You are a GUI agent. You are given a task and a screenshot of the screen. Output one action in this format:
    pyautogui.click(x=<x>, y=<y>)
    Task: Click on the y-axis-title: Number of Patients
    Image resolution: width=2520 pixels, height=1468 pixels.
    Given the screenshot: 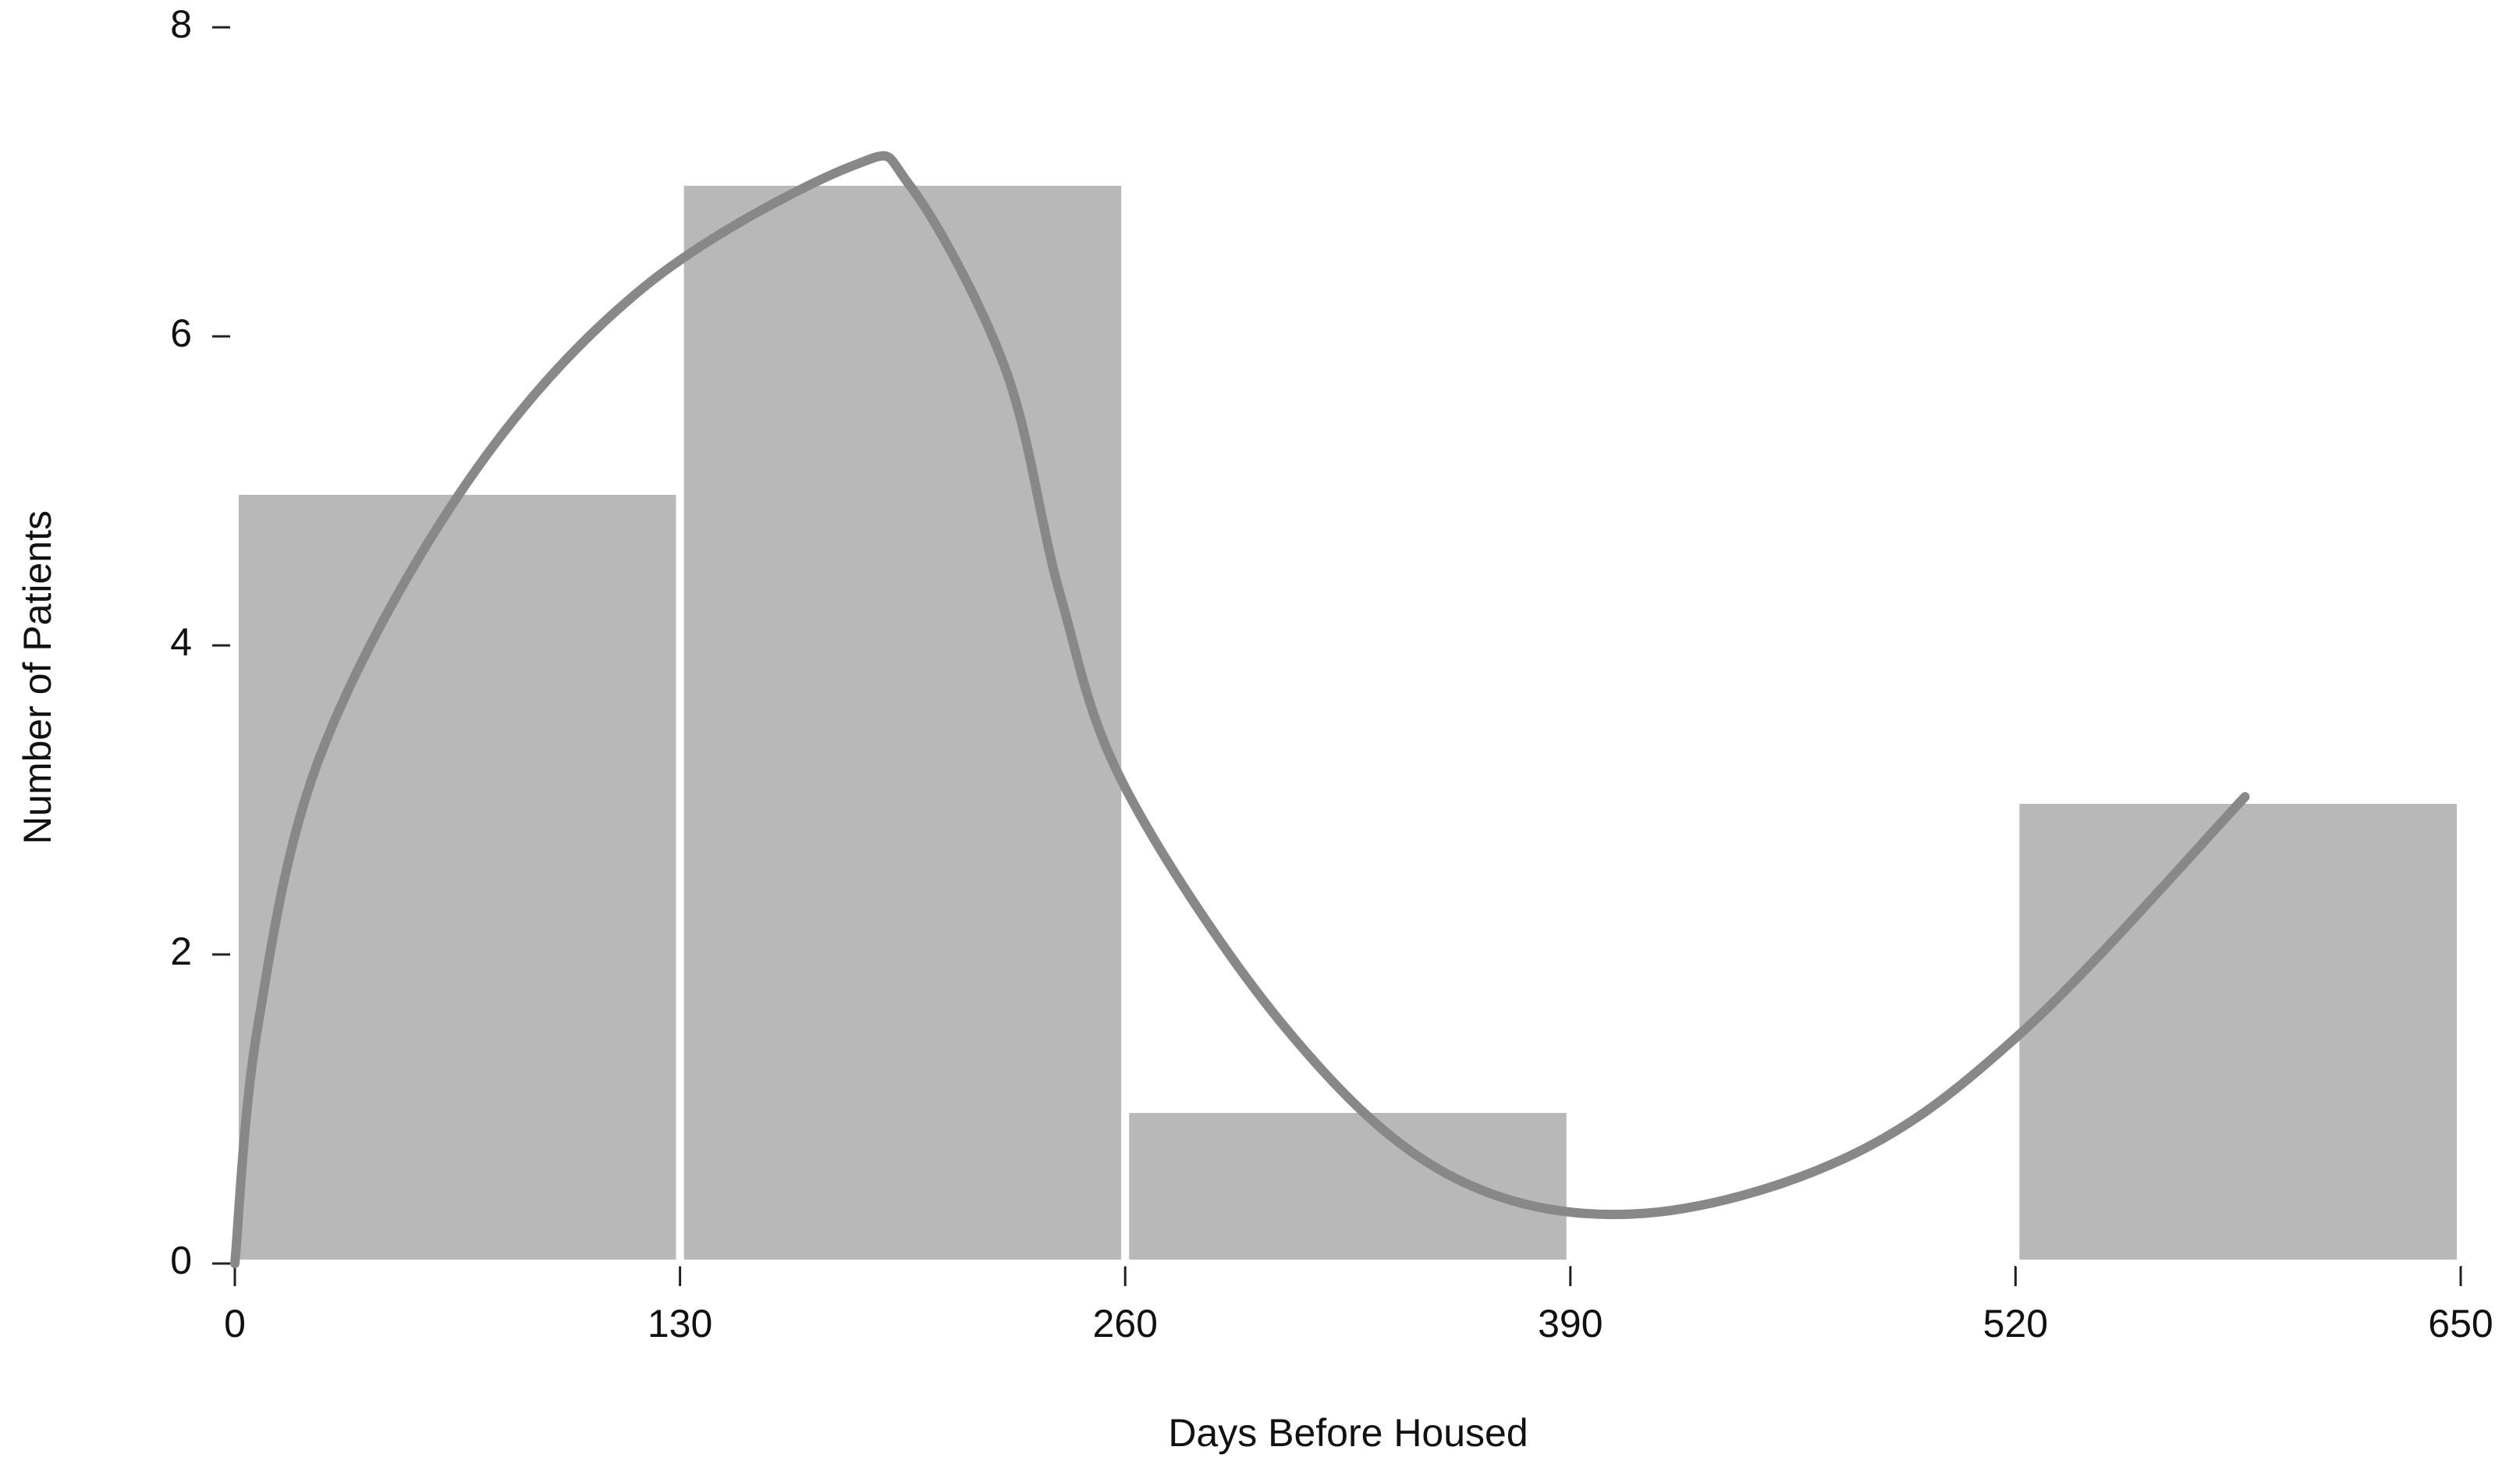 What is the action you would take?
    pyautogui.click(x=38, y=677)
    